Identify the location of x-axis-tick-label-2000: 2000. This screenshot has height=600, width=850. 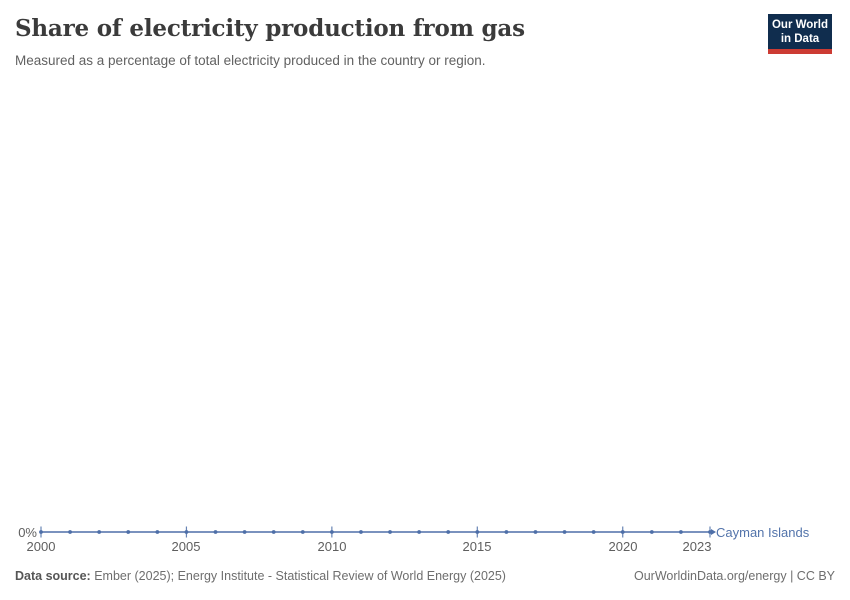
(41, 546).